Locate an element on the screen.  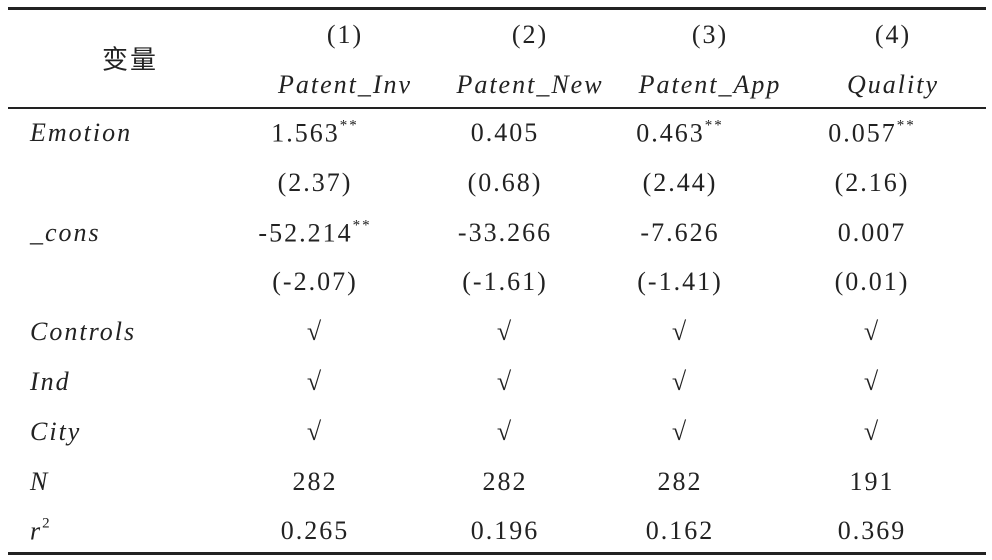
cell-value: 0.007 is located at coordinates (872, 232).